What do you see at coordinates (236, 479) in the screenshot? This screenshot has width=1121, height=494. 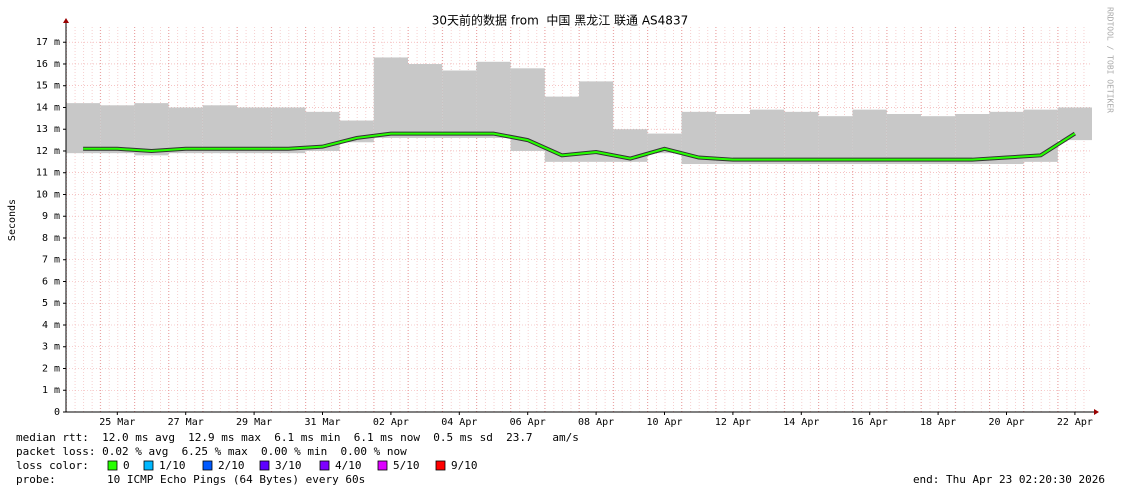 I see `probe-text: 10 ICMP Echo Pings (64 Bytes) every 60s` at bounding box center [236, 479].